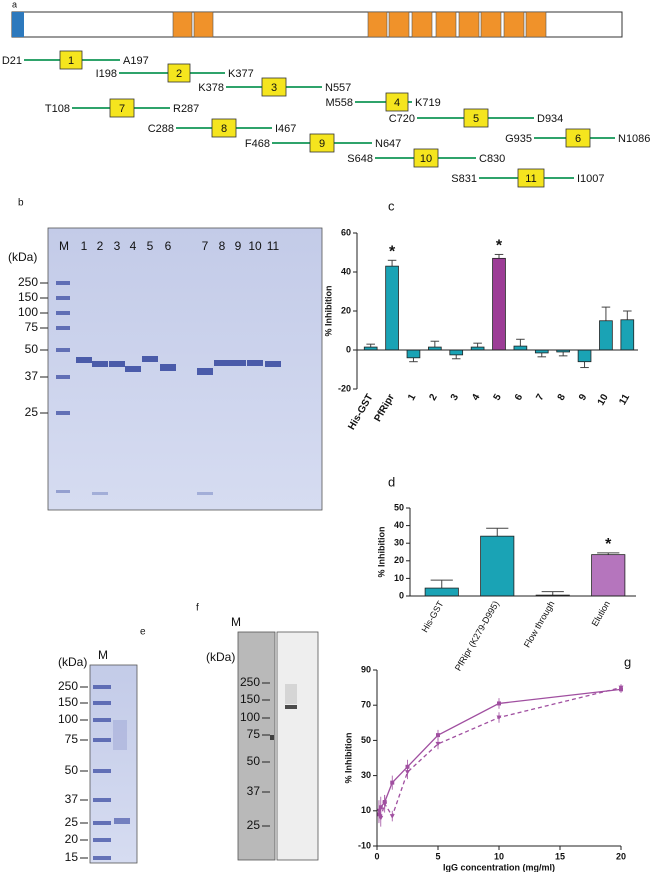 The image size is (658, 872). What do you see at coordinates (161, 129) in the screenshot?
I see `fragment-start: C288` at bounding box center [161, 129].